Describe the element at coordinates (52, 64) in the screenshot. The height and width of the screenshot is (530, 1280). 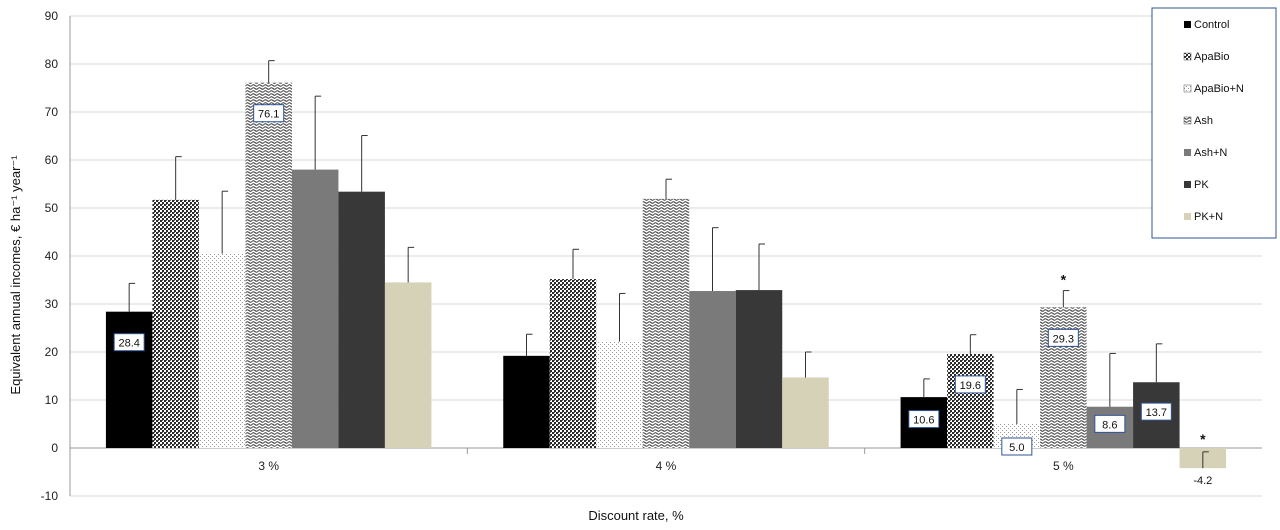
I see `y-tick-label: 80` at that location.